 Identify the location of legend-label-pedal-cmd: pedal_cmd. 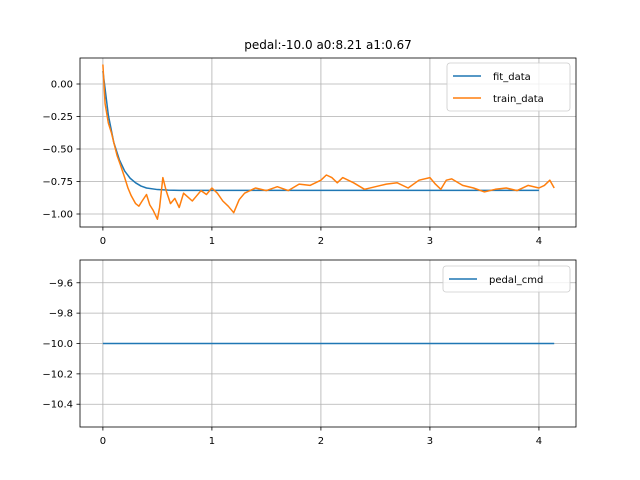
(516, 280).